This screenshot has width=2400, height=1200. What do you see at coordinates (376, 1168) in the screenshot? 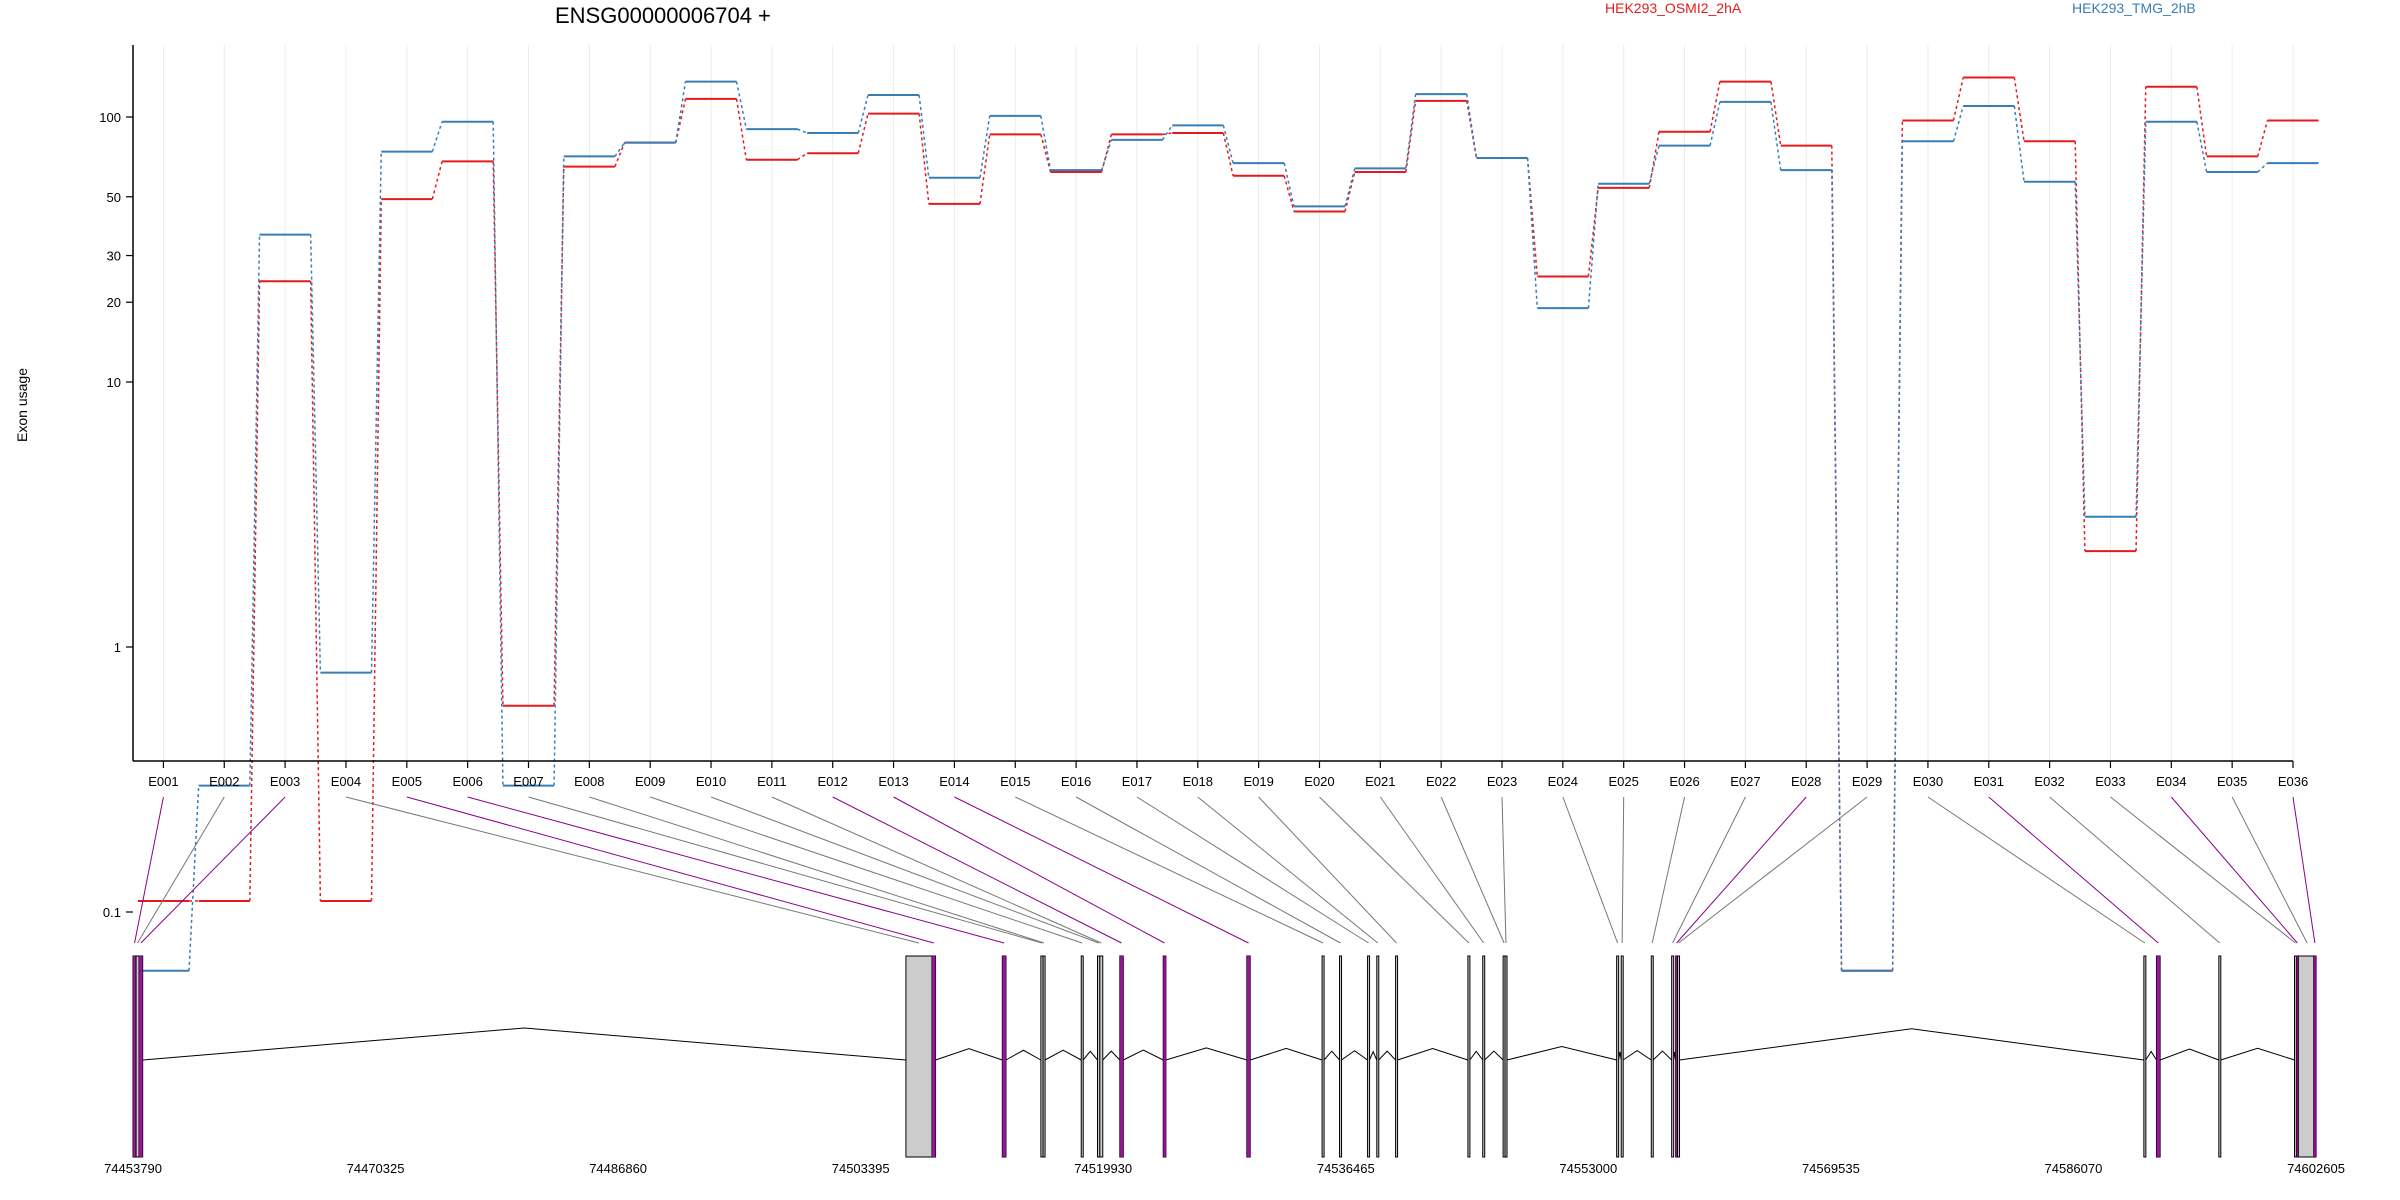
I see `coordinate-label: 74470325` at bounding box center [376, 1168].